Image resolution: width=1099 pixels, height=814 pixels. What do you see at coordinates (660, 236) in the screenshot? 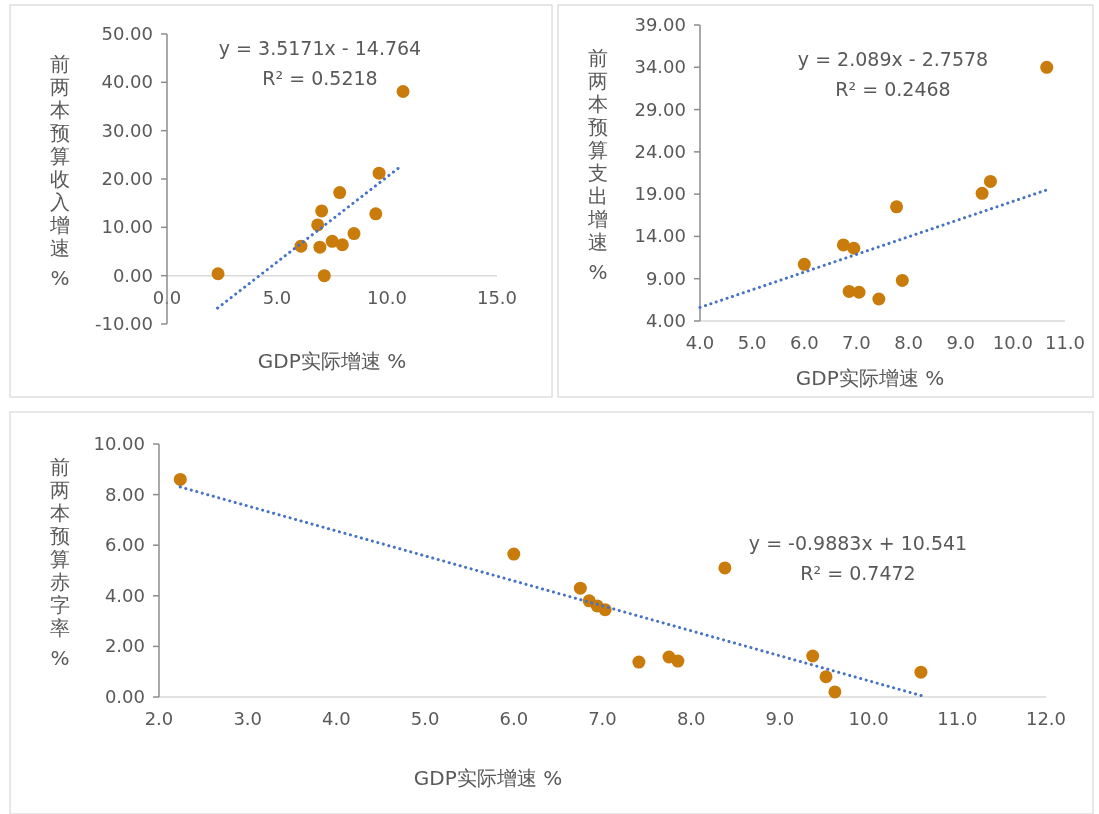
I see `y-tick-label: 14.00` at bounding box center [660, 236].